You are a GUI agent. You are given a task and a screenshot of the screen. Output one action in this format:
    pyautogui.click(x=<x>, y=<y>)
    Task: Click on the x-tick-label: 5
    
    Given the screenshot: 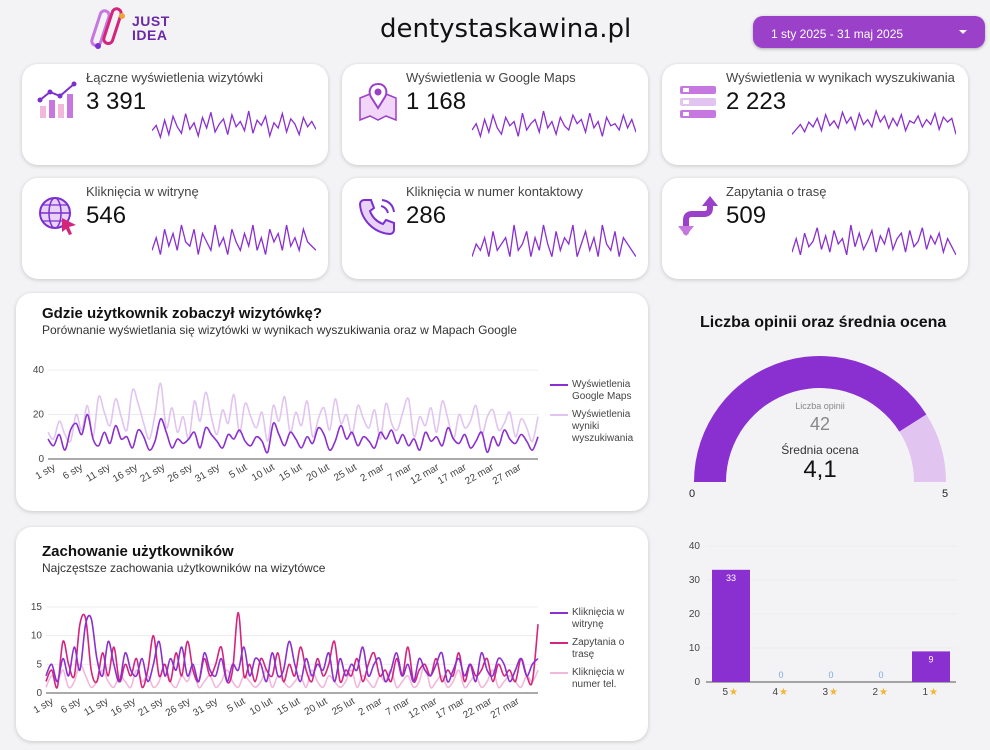 What is the action you would take?
    pyautogui.click(x=725, y=692)
    